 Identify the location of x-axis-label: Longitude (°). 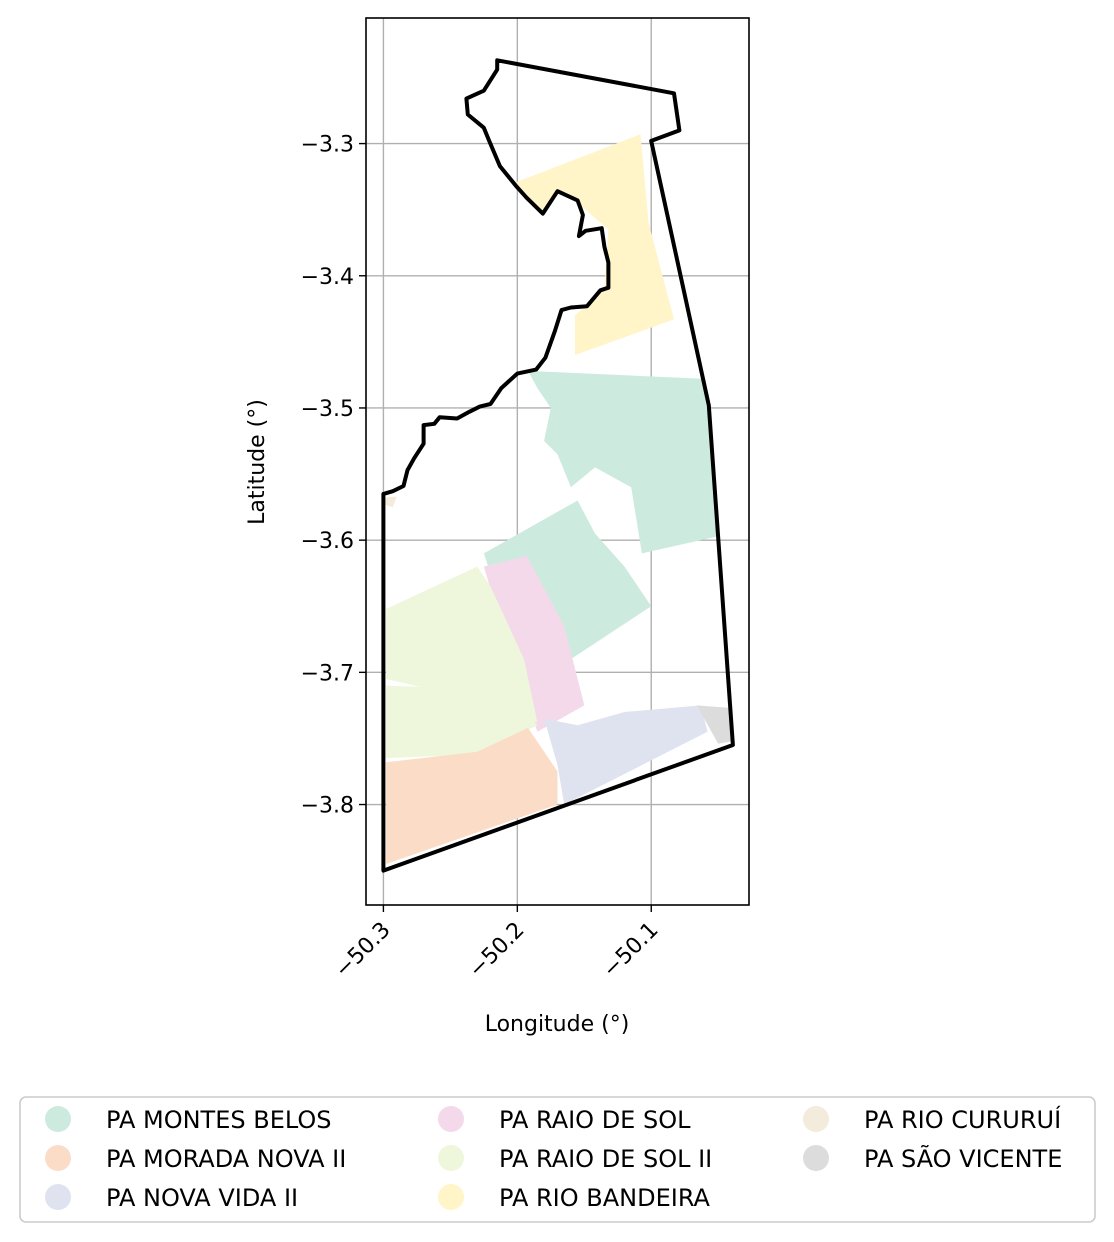
(557, 1024).